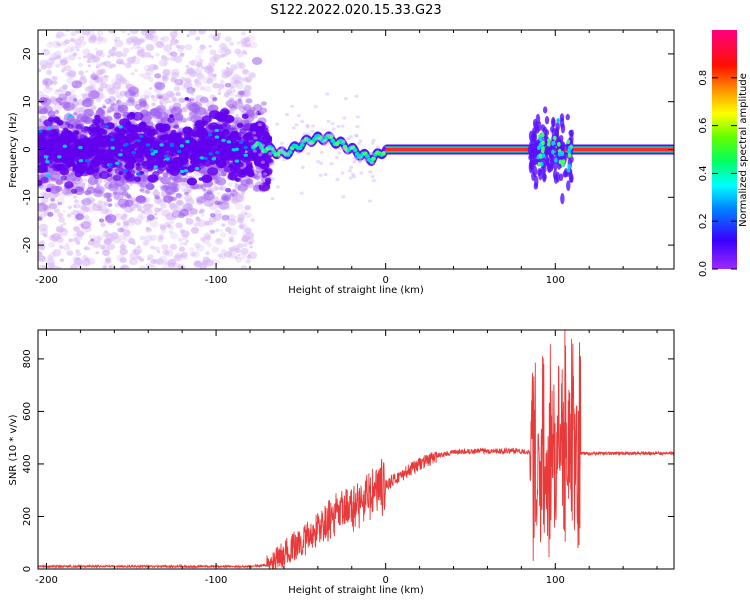 Image resolution: width=750 pixels, height=600 pixels. Describe the element at coordinates (27, 245) in the screenshot. I see `spectrogram-ytick-label: -20` at that location.